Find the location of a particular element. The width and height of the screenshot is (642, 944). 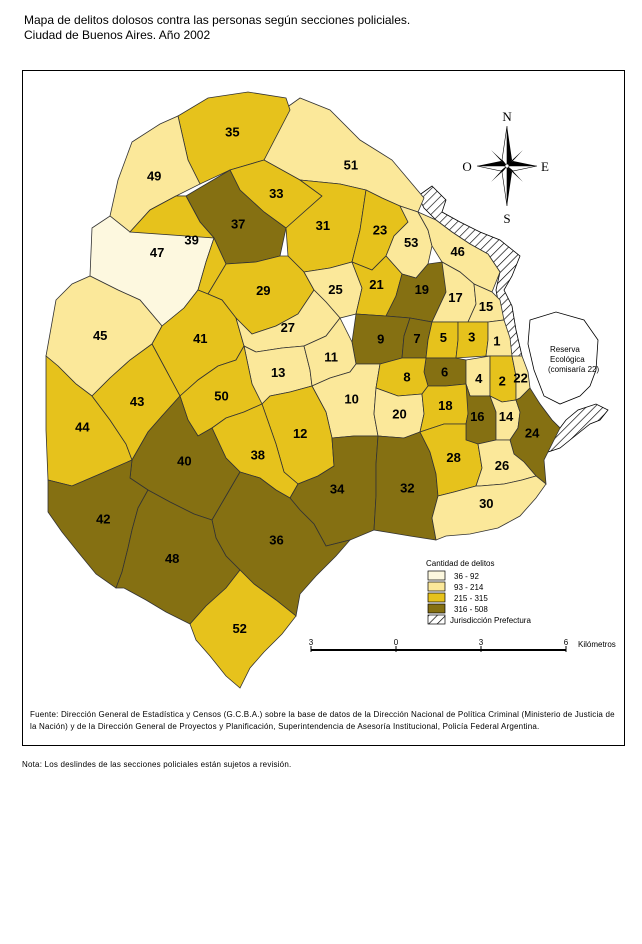

section-label-28: 28 is located at coordinates (453, 457).